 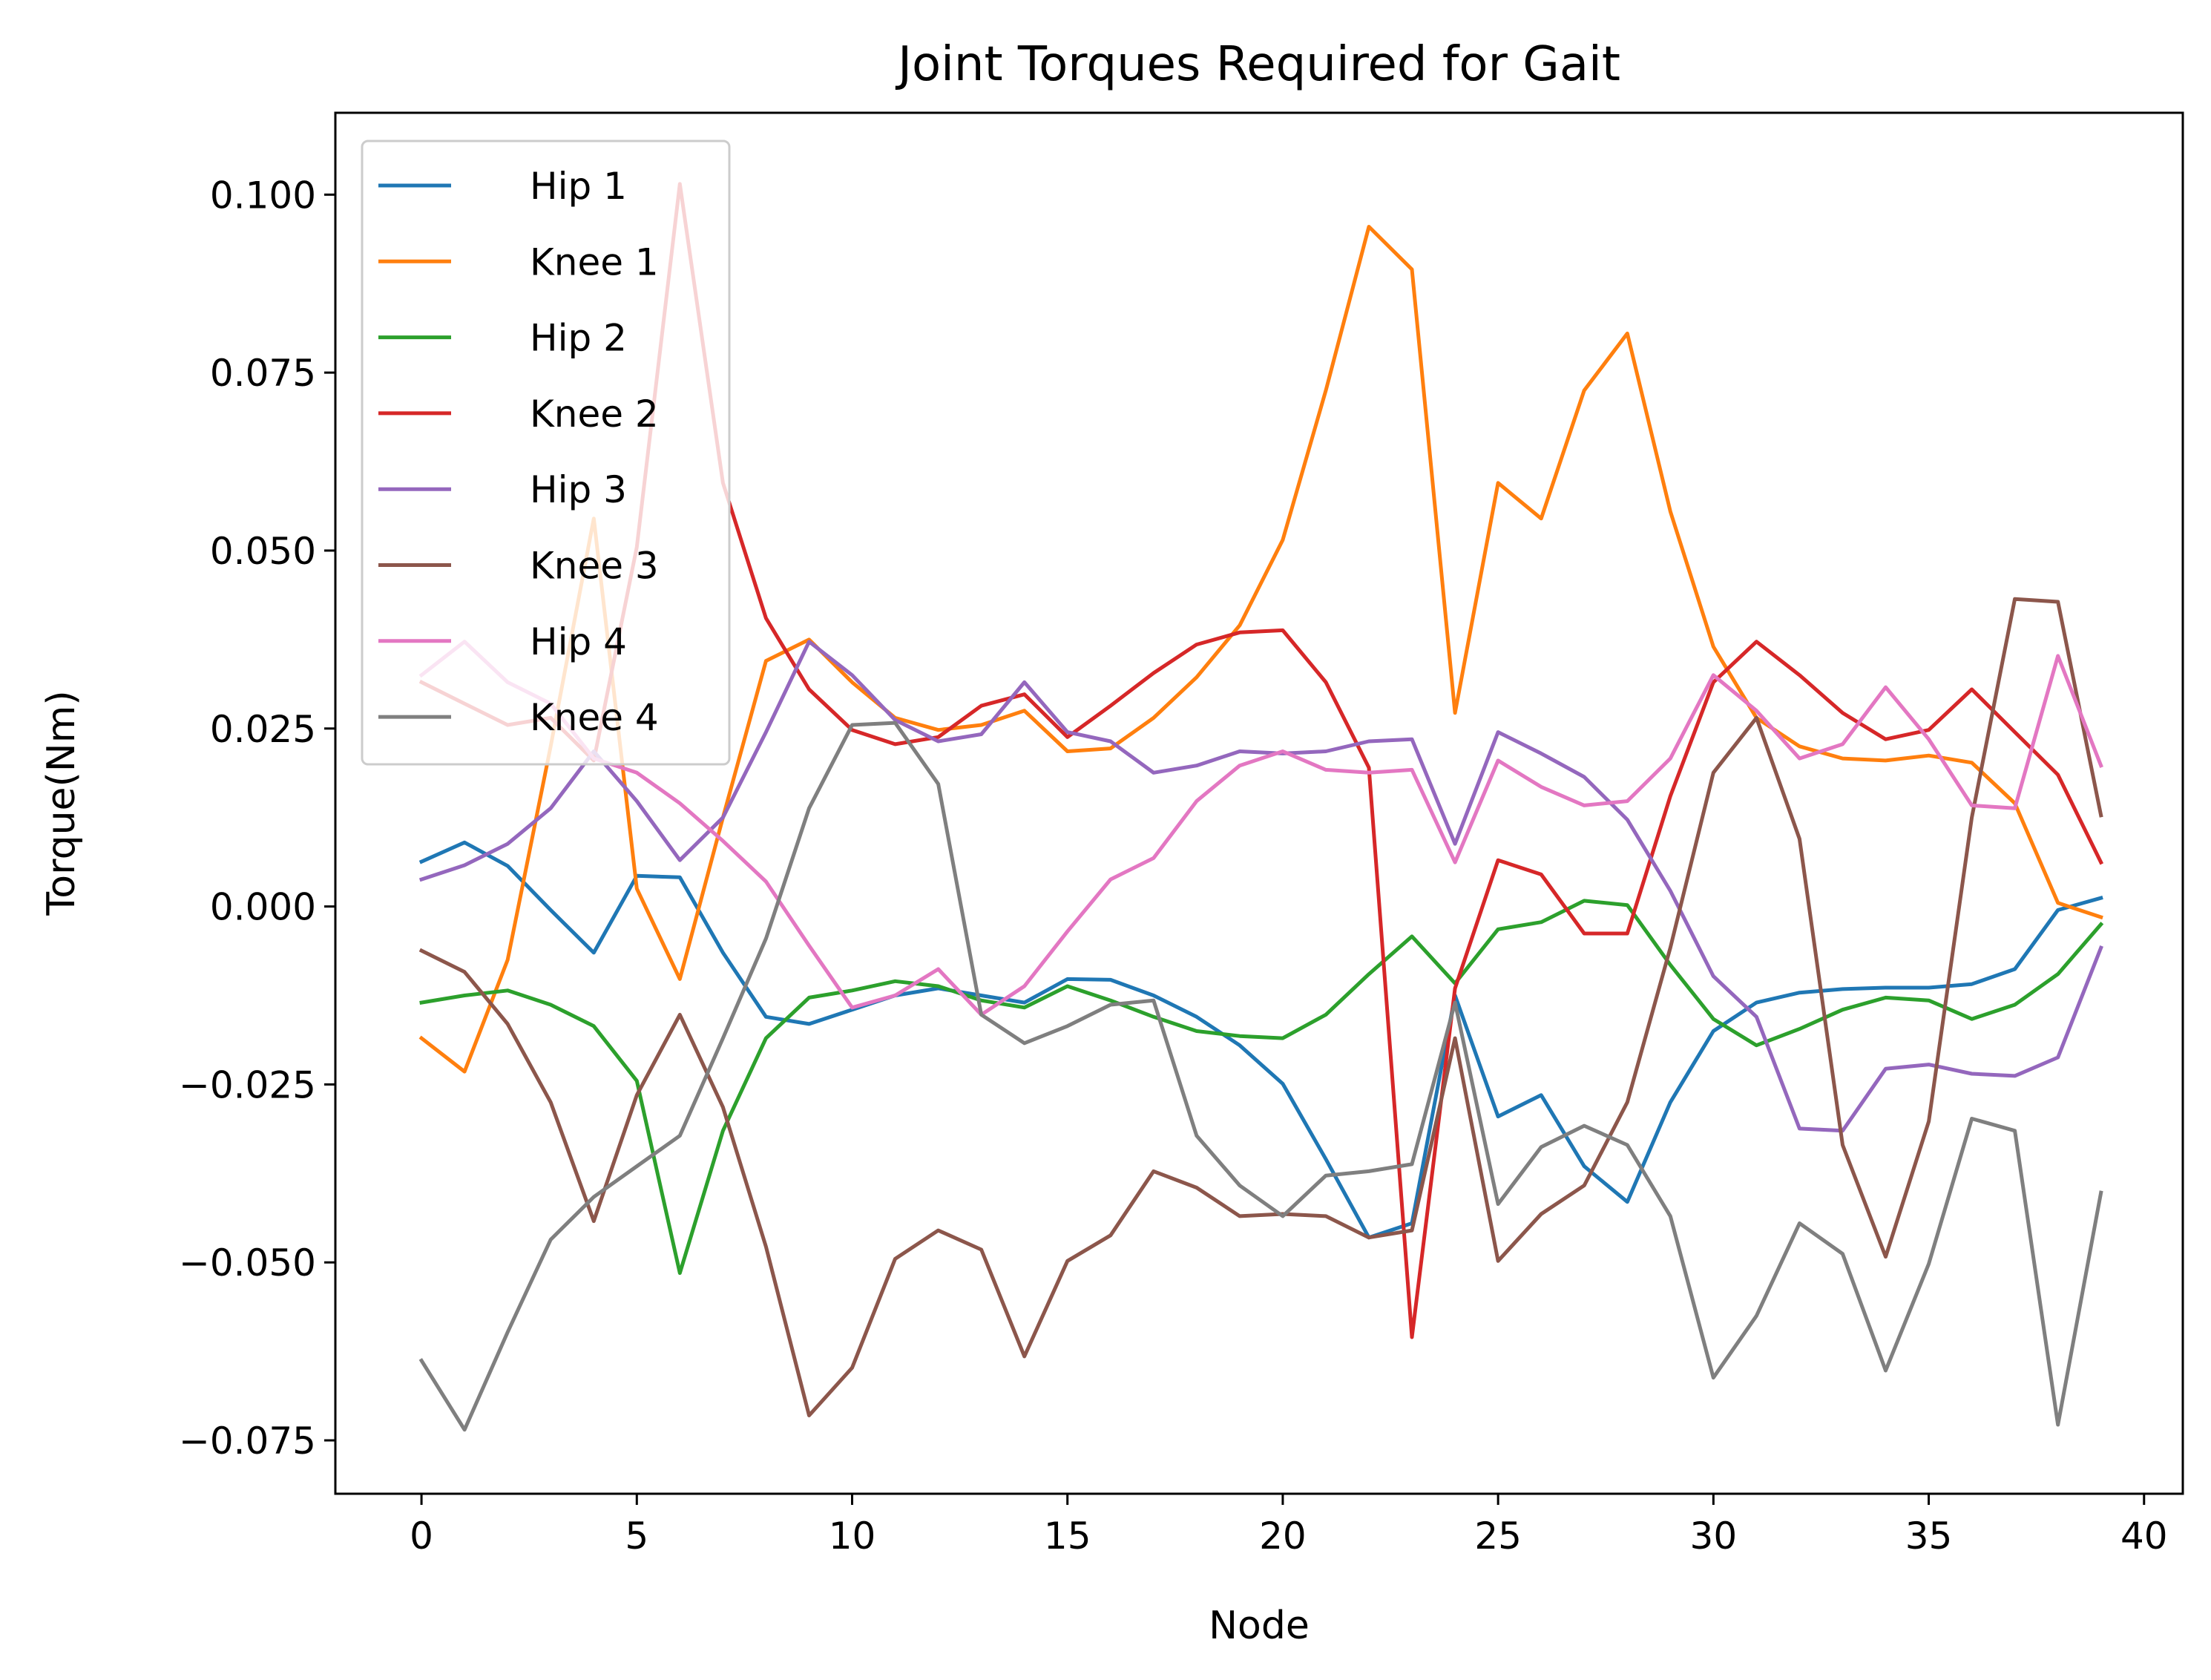 I want to click on legend-box, so click(x=546, y=453).